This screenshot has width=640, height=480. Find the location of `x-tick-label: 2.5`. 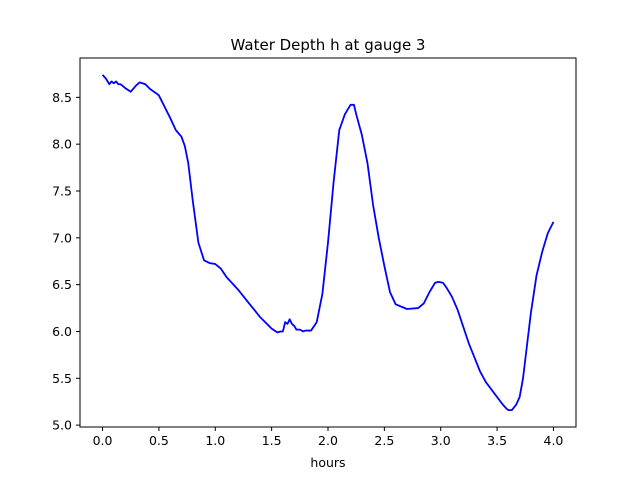

x-tick-label: 2.5 is located at coordinates (384, 440).